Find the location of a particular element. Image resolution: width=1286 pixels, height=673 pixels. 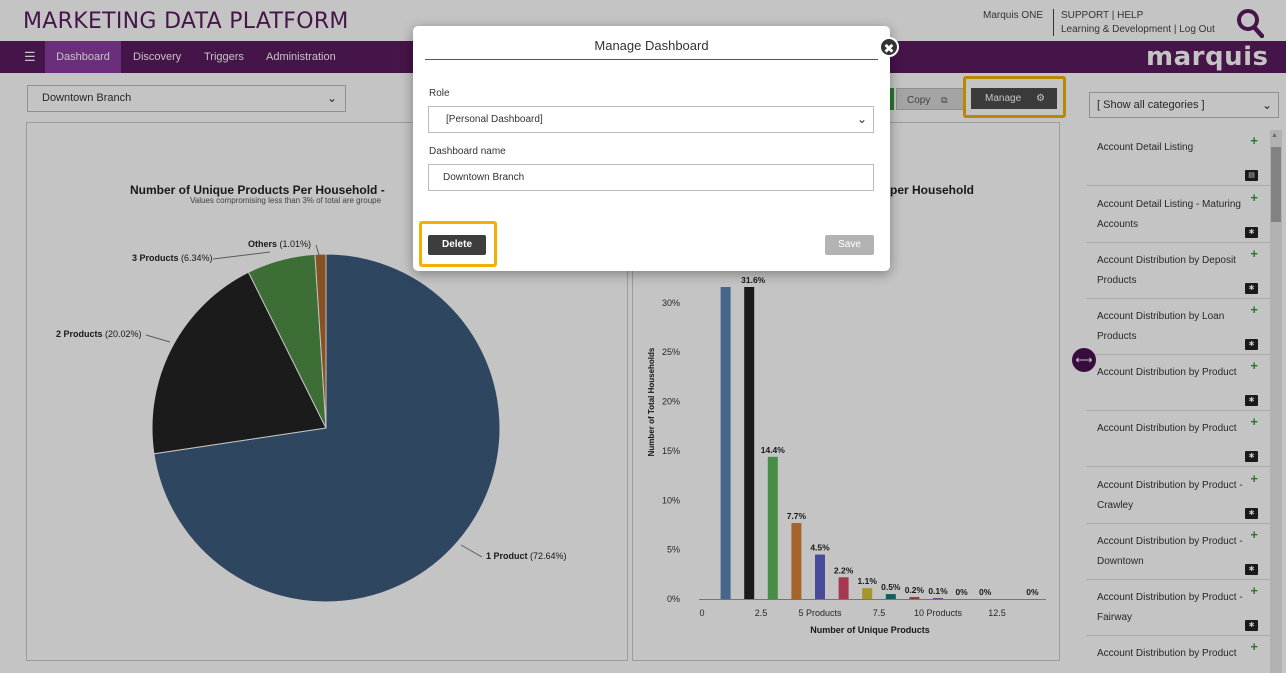

user-name-link: Marquis ONE is located at coordinates (1013, 15).